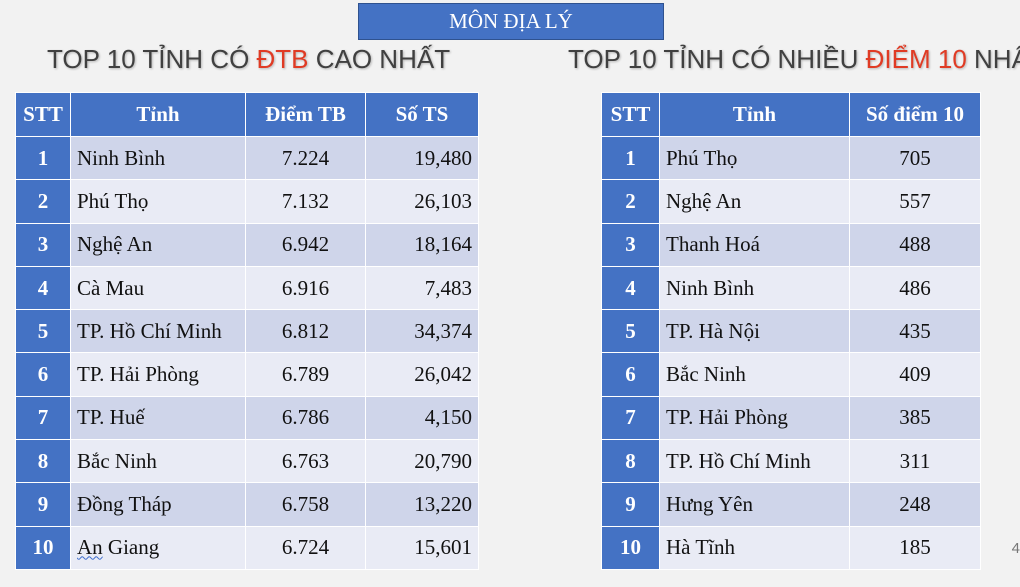 This screenshot has width=1020, height=587. Describe the element at coordinates (422, 331) in the screenshot. I see `row-candidates: 34,374` at that location.